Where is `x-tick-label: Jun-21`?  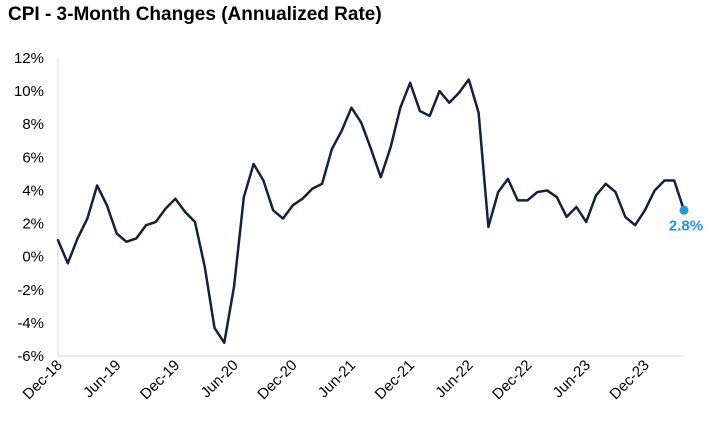 x-tick-label: Jun-21 is located at coordinates (337, 379).